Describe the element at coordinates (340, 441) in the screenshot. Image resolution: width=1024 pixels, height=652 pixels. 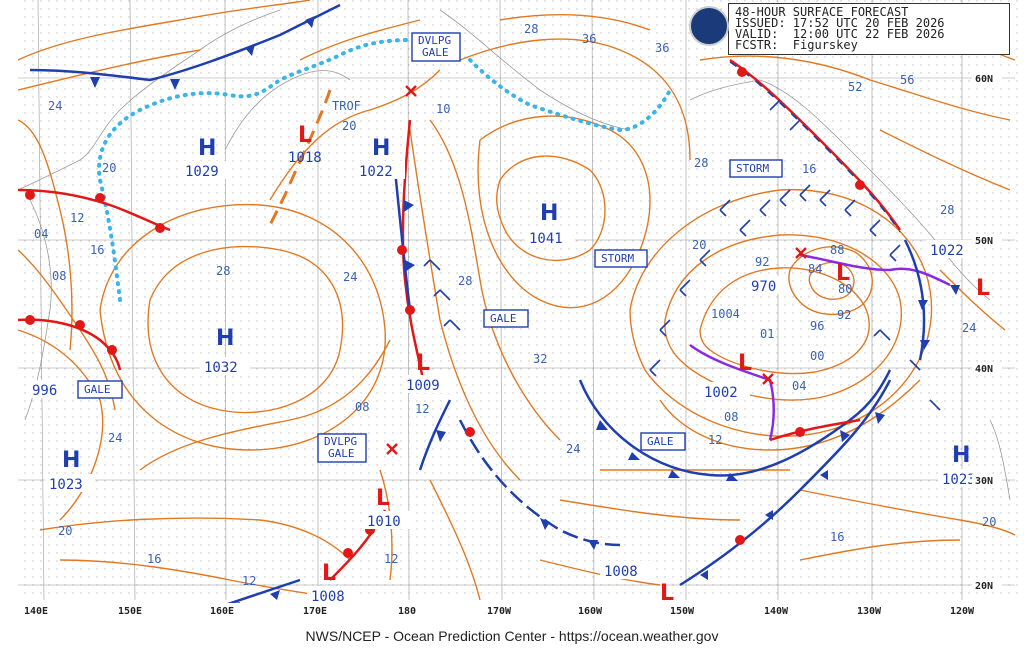
I see `dvlpg-gale-label-2: DVLPG` at that location.